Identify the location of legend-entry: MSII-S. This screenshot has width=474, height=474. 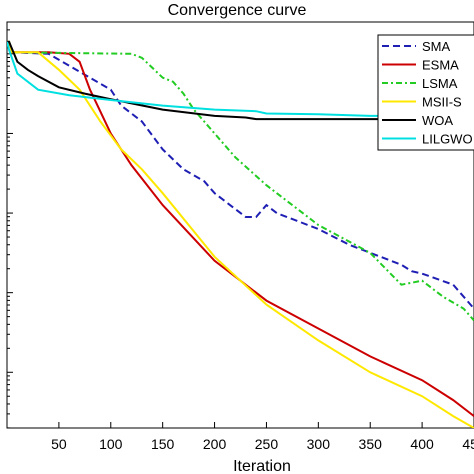
(442, 102).